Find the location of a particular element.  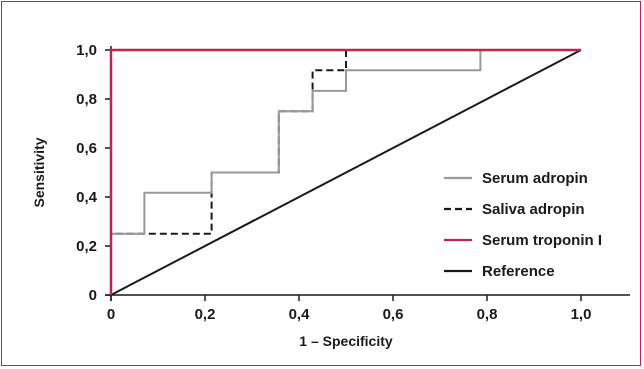

x-tick-label: 1,0 is located at coordinates (581, 314).